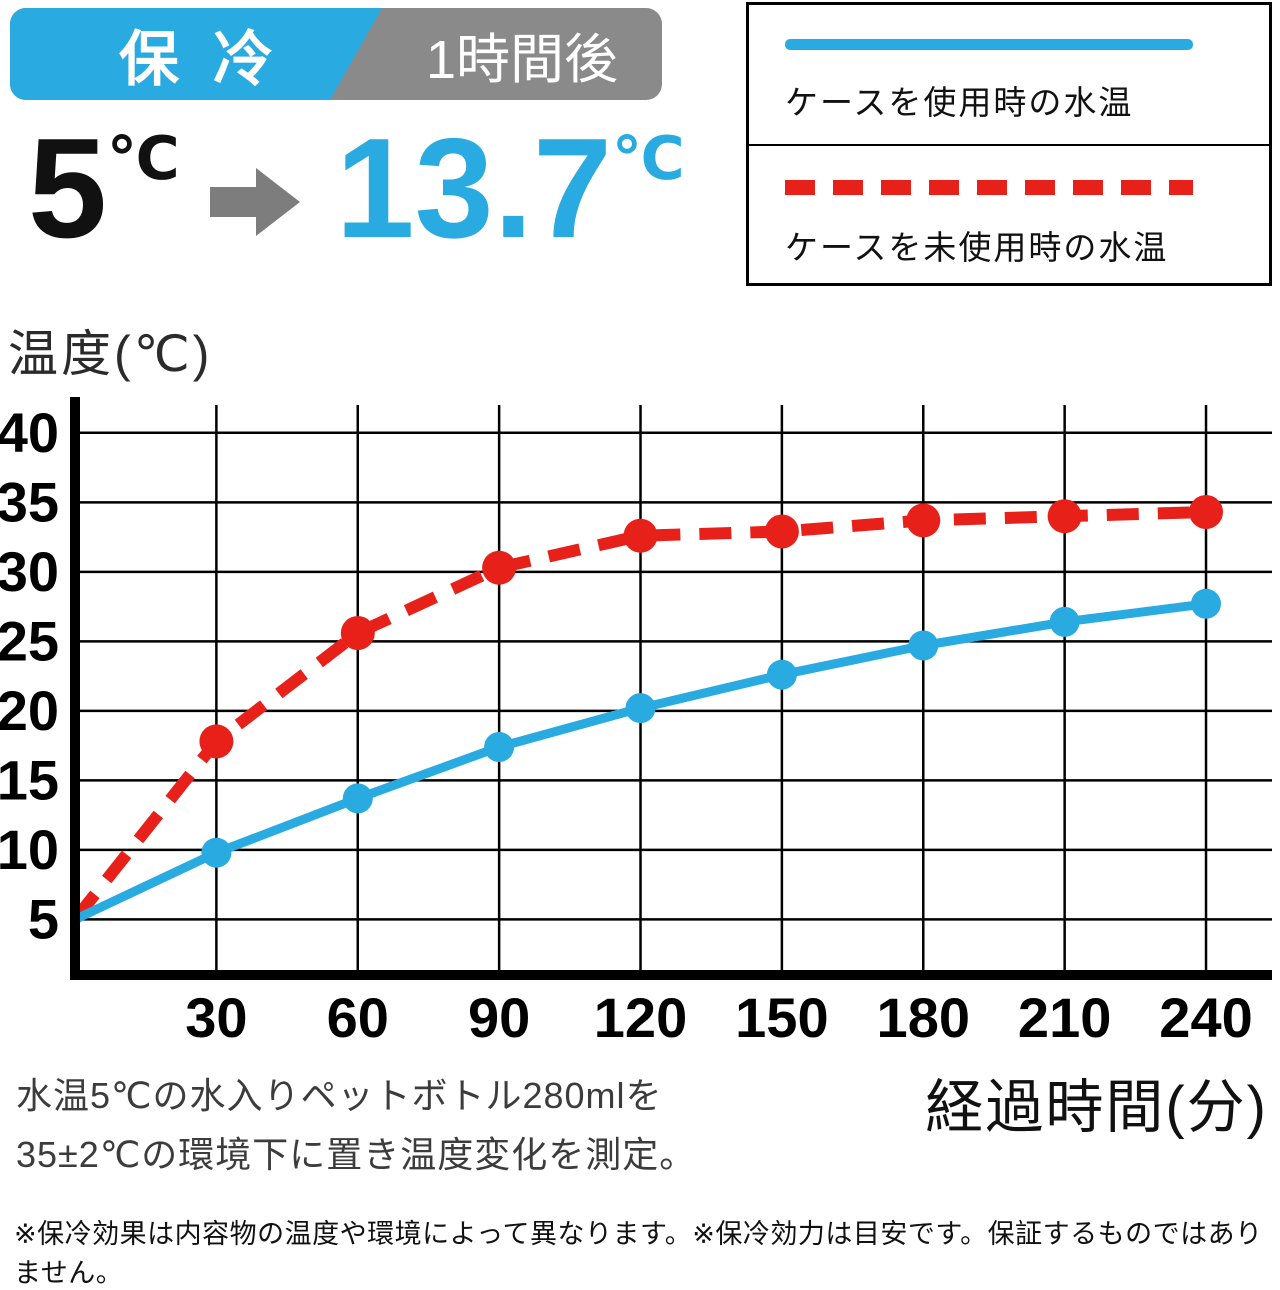  Describe the element at coordinates (356, 1154) in the screenshot. I see `measurement-note-line2: 35±2℃の環境下に置き温度変化を測定。` at that location.